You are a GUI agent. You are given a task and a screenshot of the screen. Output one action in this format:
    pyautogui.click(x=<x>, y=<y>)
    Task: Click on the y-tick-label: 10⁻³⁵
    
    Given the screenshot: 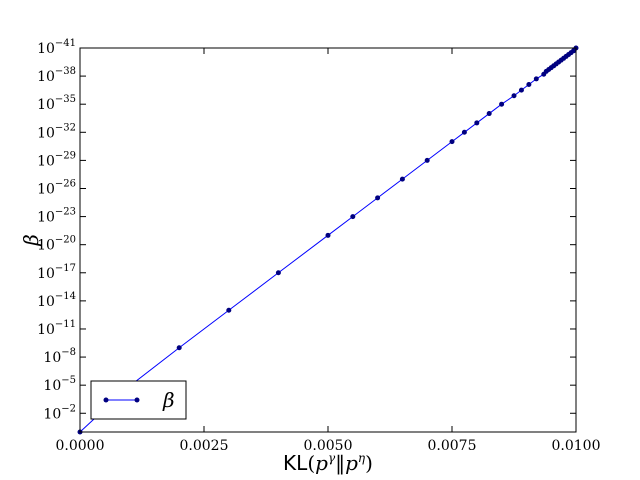 What is the action you would take?
    pyautogui.click(x=56, y=103)
    